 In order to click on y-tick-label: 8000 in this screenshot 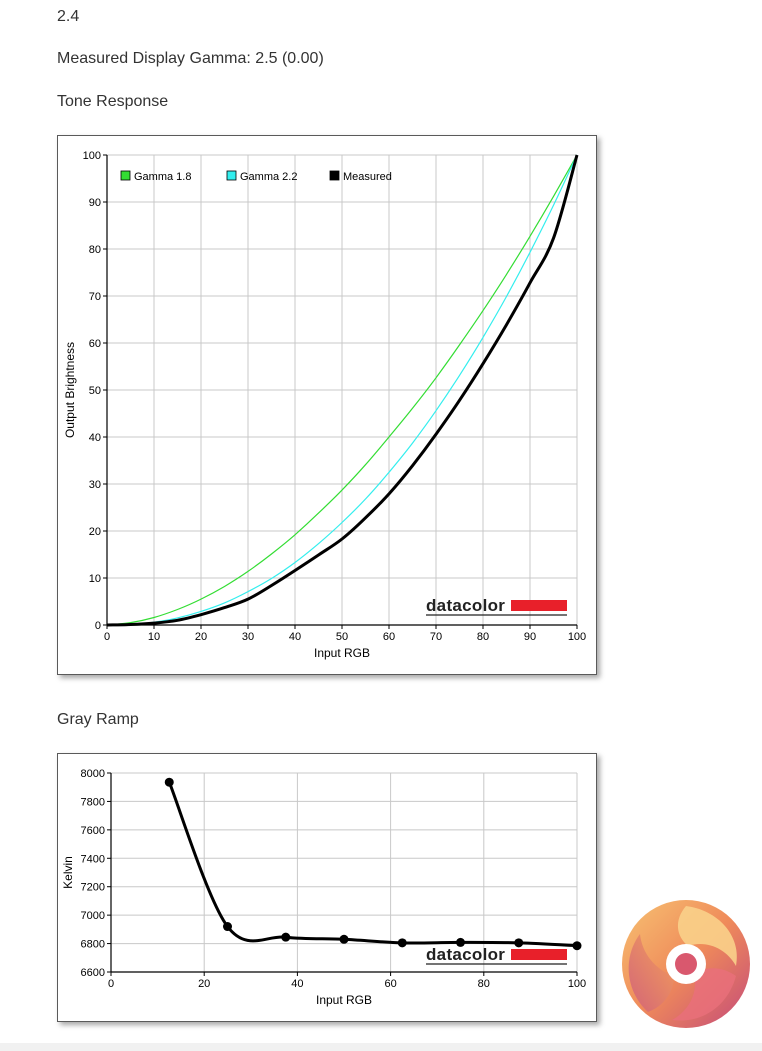, I will do `click(93, 774)`.